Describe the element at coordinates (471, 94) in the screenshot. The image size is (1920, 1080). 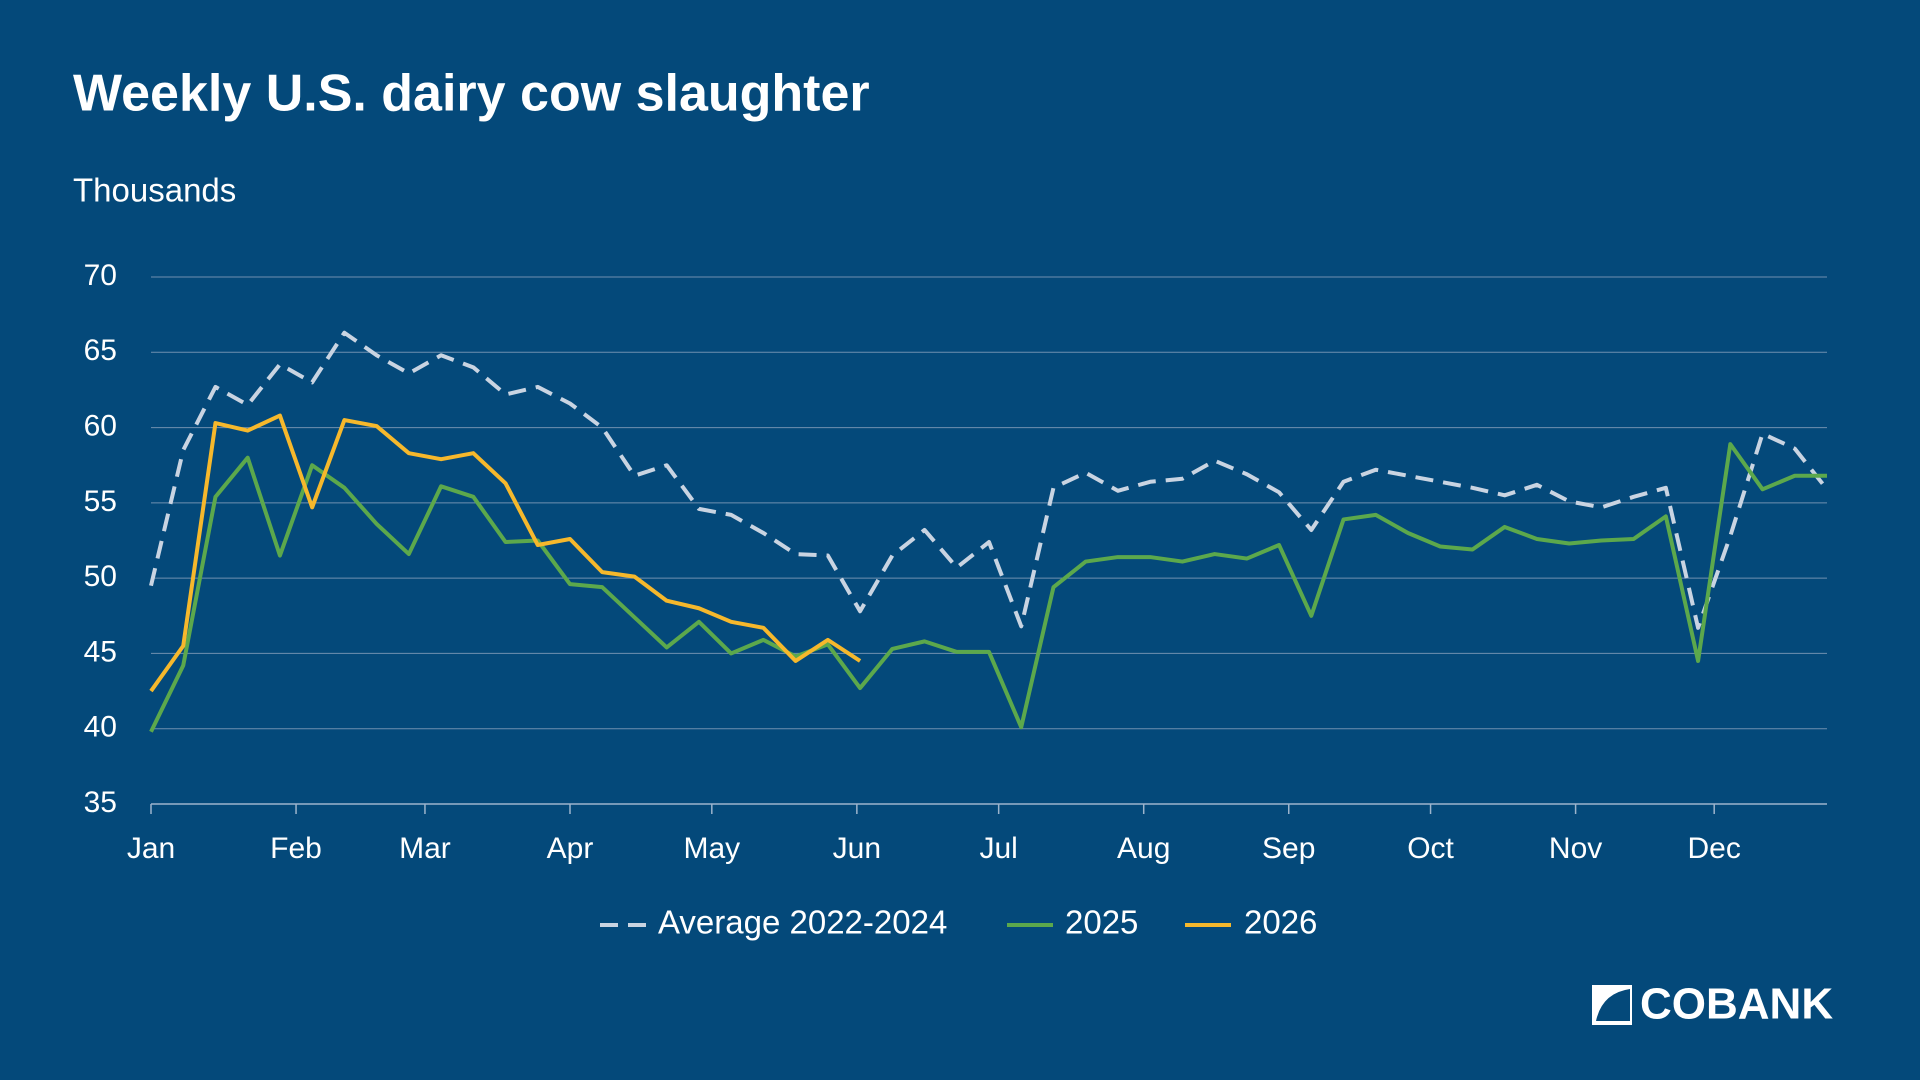
I see `chart-title: Weekly U.S. dairy cow slaughter` at that location.